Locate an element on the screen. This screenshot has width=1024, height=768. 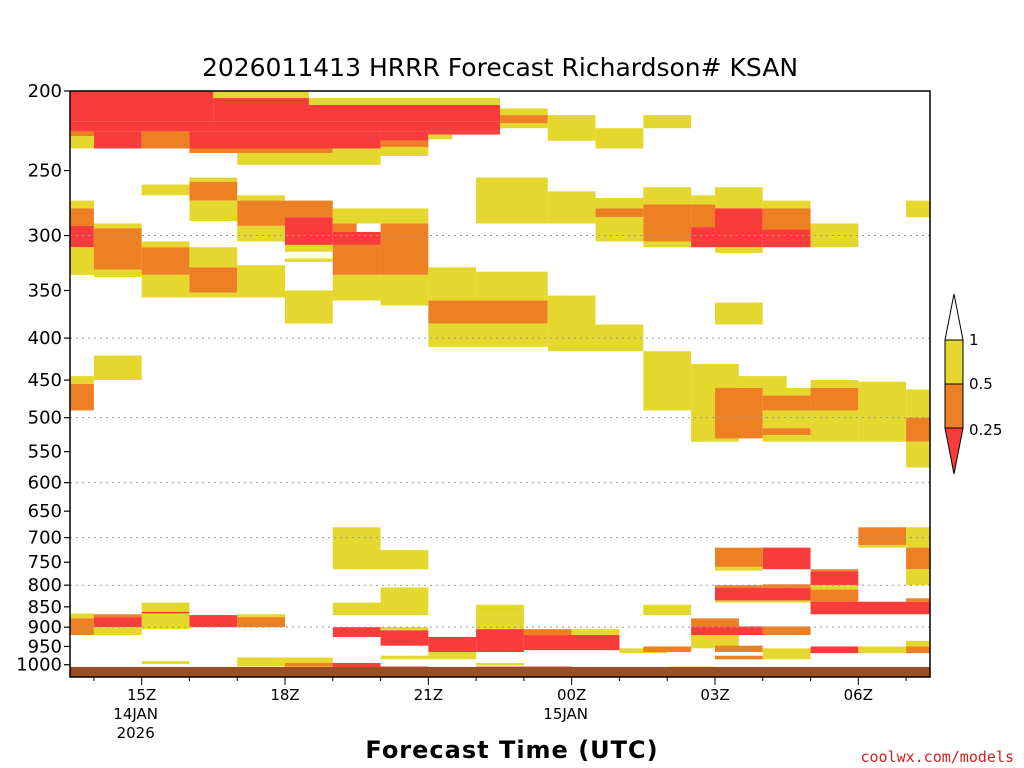
colorbar-legend: 1 0.5 0.25 is located at coordinates (973, 384).